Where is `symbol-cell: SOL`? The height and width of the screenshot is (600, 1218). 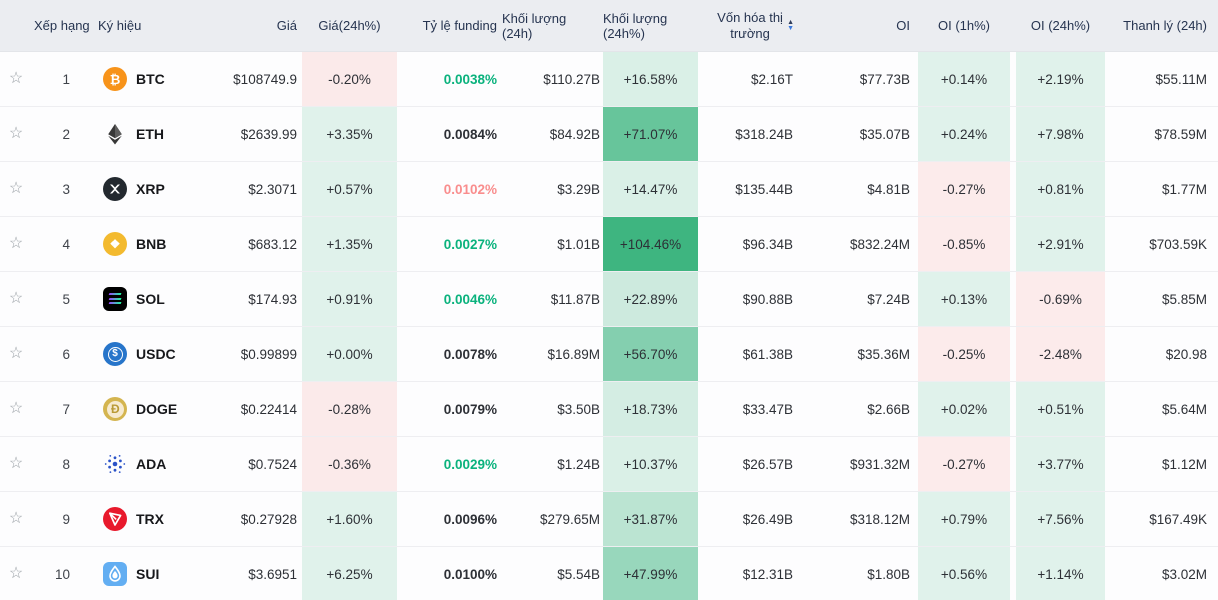
symbol-cell: SOL is located at coordinates (145, 299).